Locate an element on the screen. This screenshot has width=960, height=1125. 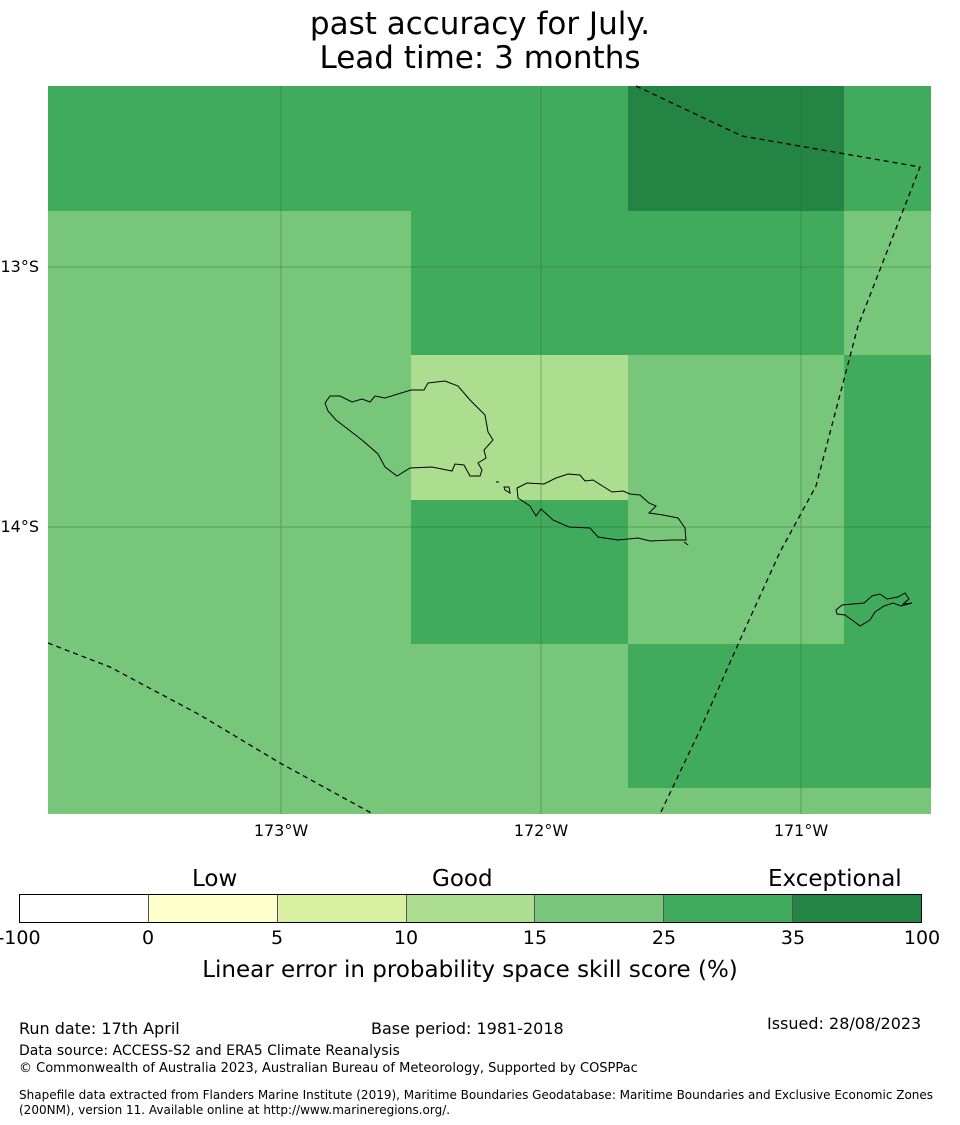
coastlines is located at coordinates (618, 503).